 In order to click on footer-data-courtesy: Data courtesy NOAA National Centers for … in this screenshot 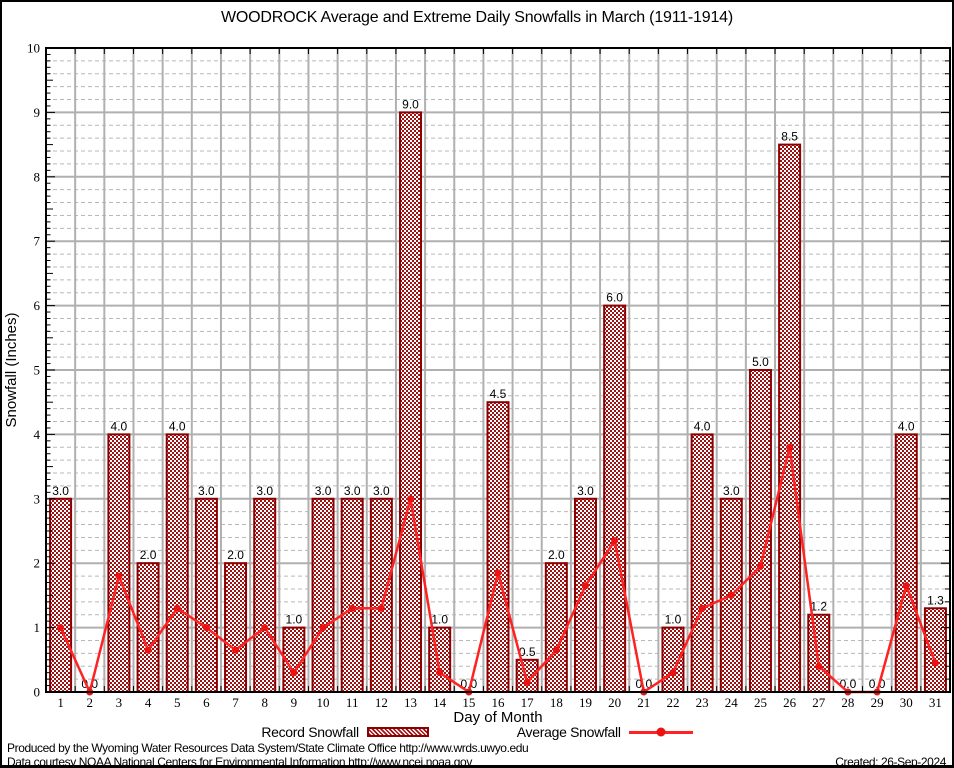, I will do `click(239, 761)`.